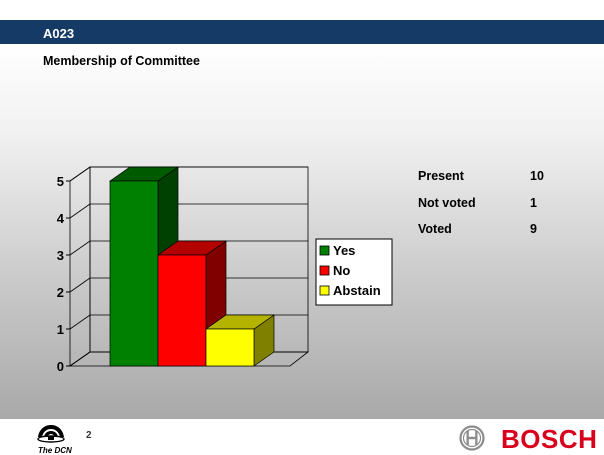 This screenshot has width=604, height=455. What do you see at coordinates (341, 270) in the screenshot?
I see `legend-label-no: No` at bounding box center [341, 270].